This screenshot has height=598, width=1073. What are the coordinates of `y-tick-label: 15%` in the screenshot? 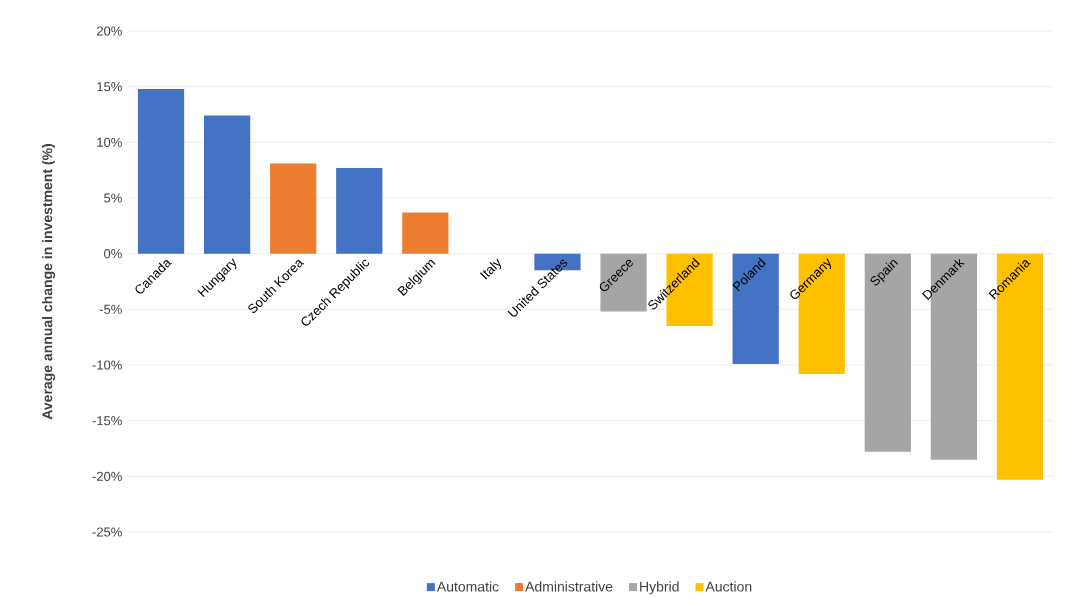 It's located at (109, 87).